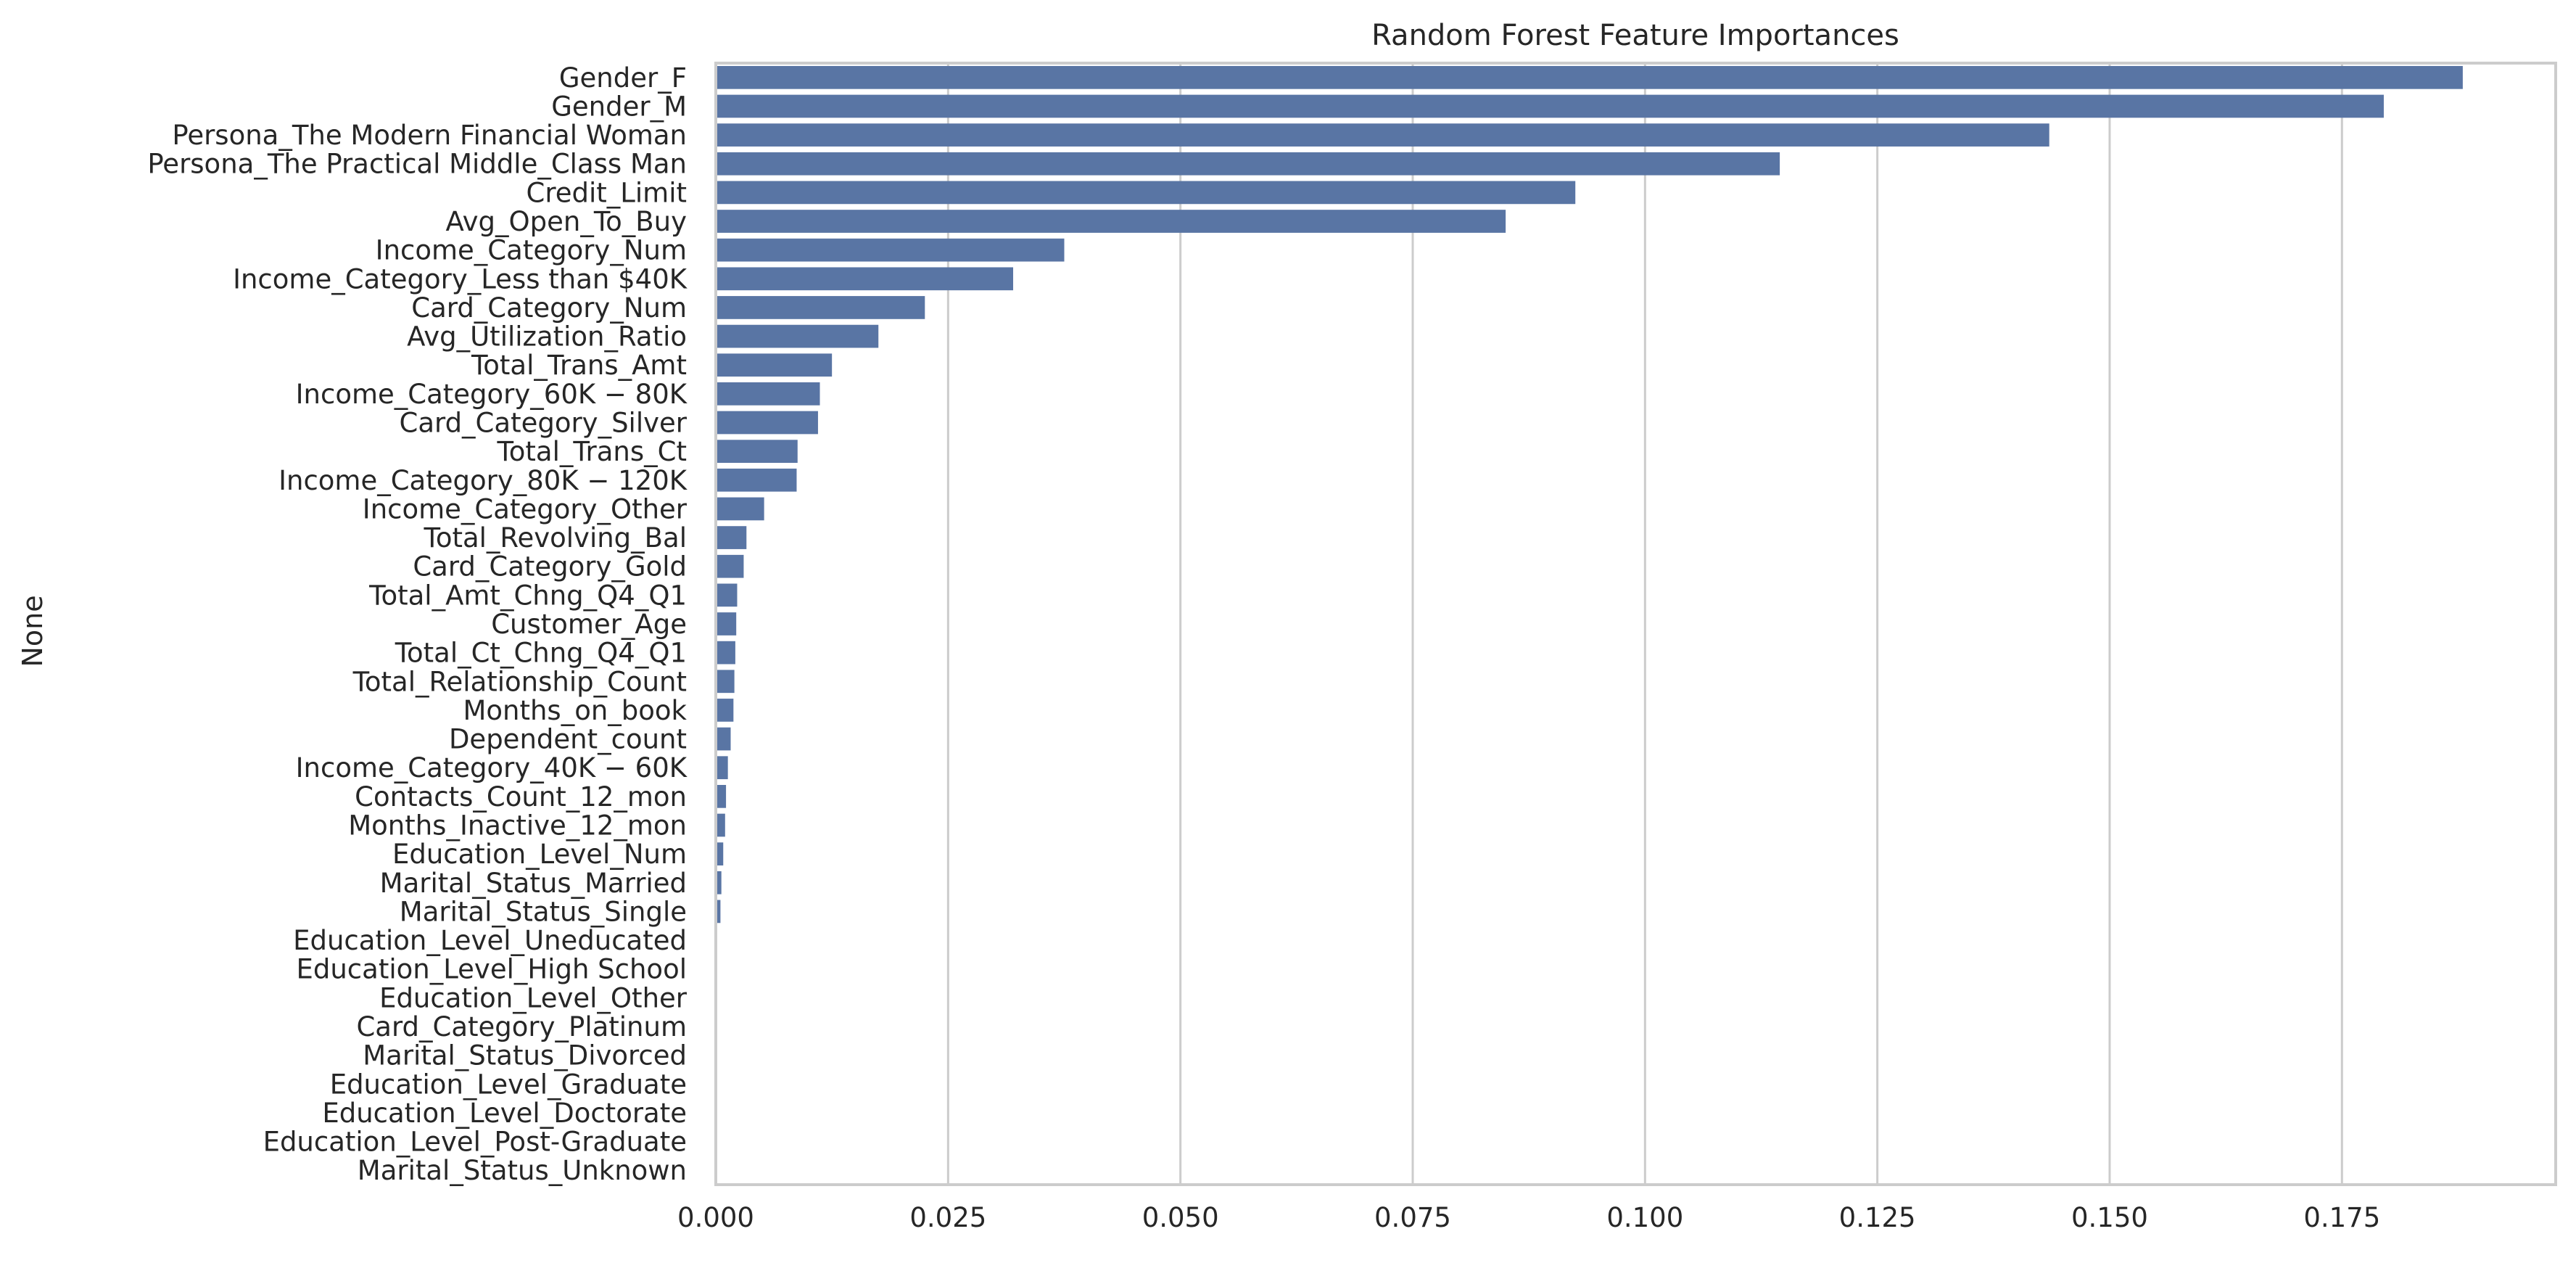 This screenshot has height=1271, width=2576. What do you see at coordinates (417, 164) in the screenshot?
I see `category-label: Persona_The Practical Middle_Class Man` at bounding box center [417, 164].